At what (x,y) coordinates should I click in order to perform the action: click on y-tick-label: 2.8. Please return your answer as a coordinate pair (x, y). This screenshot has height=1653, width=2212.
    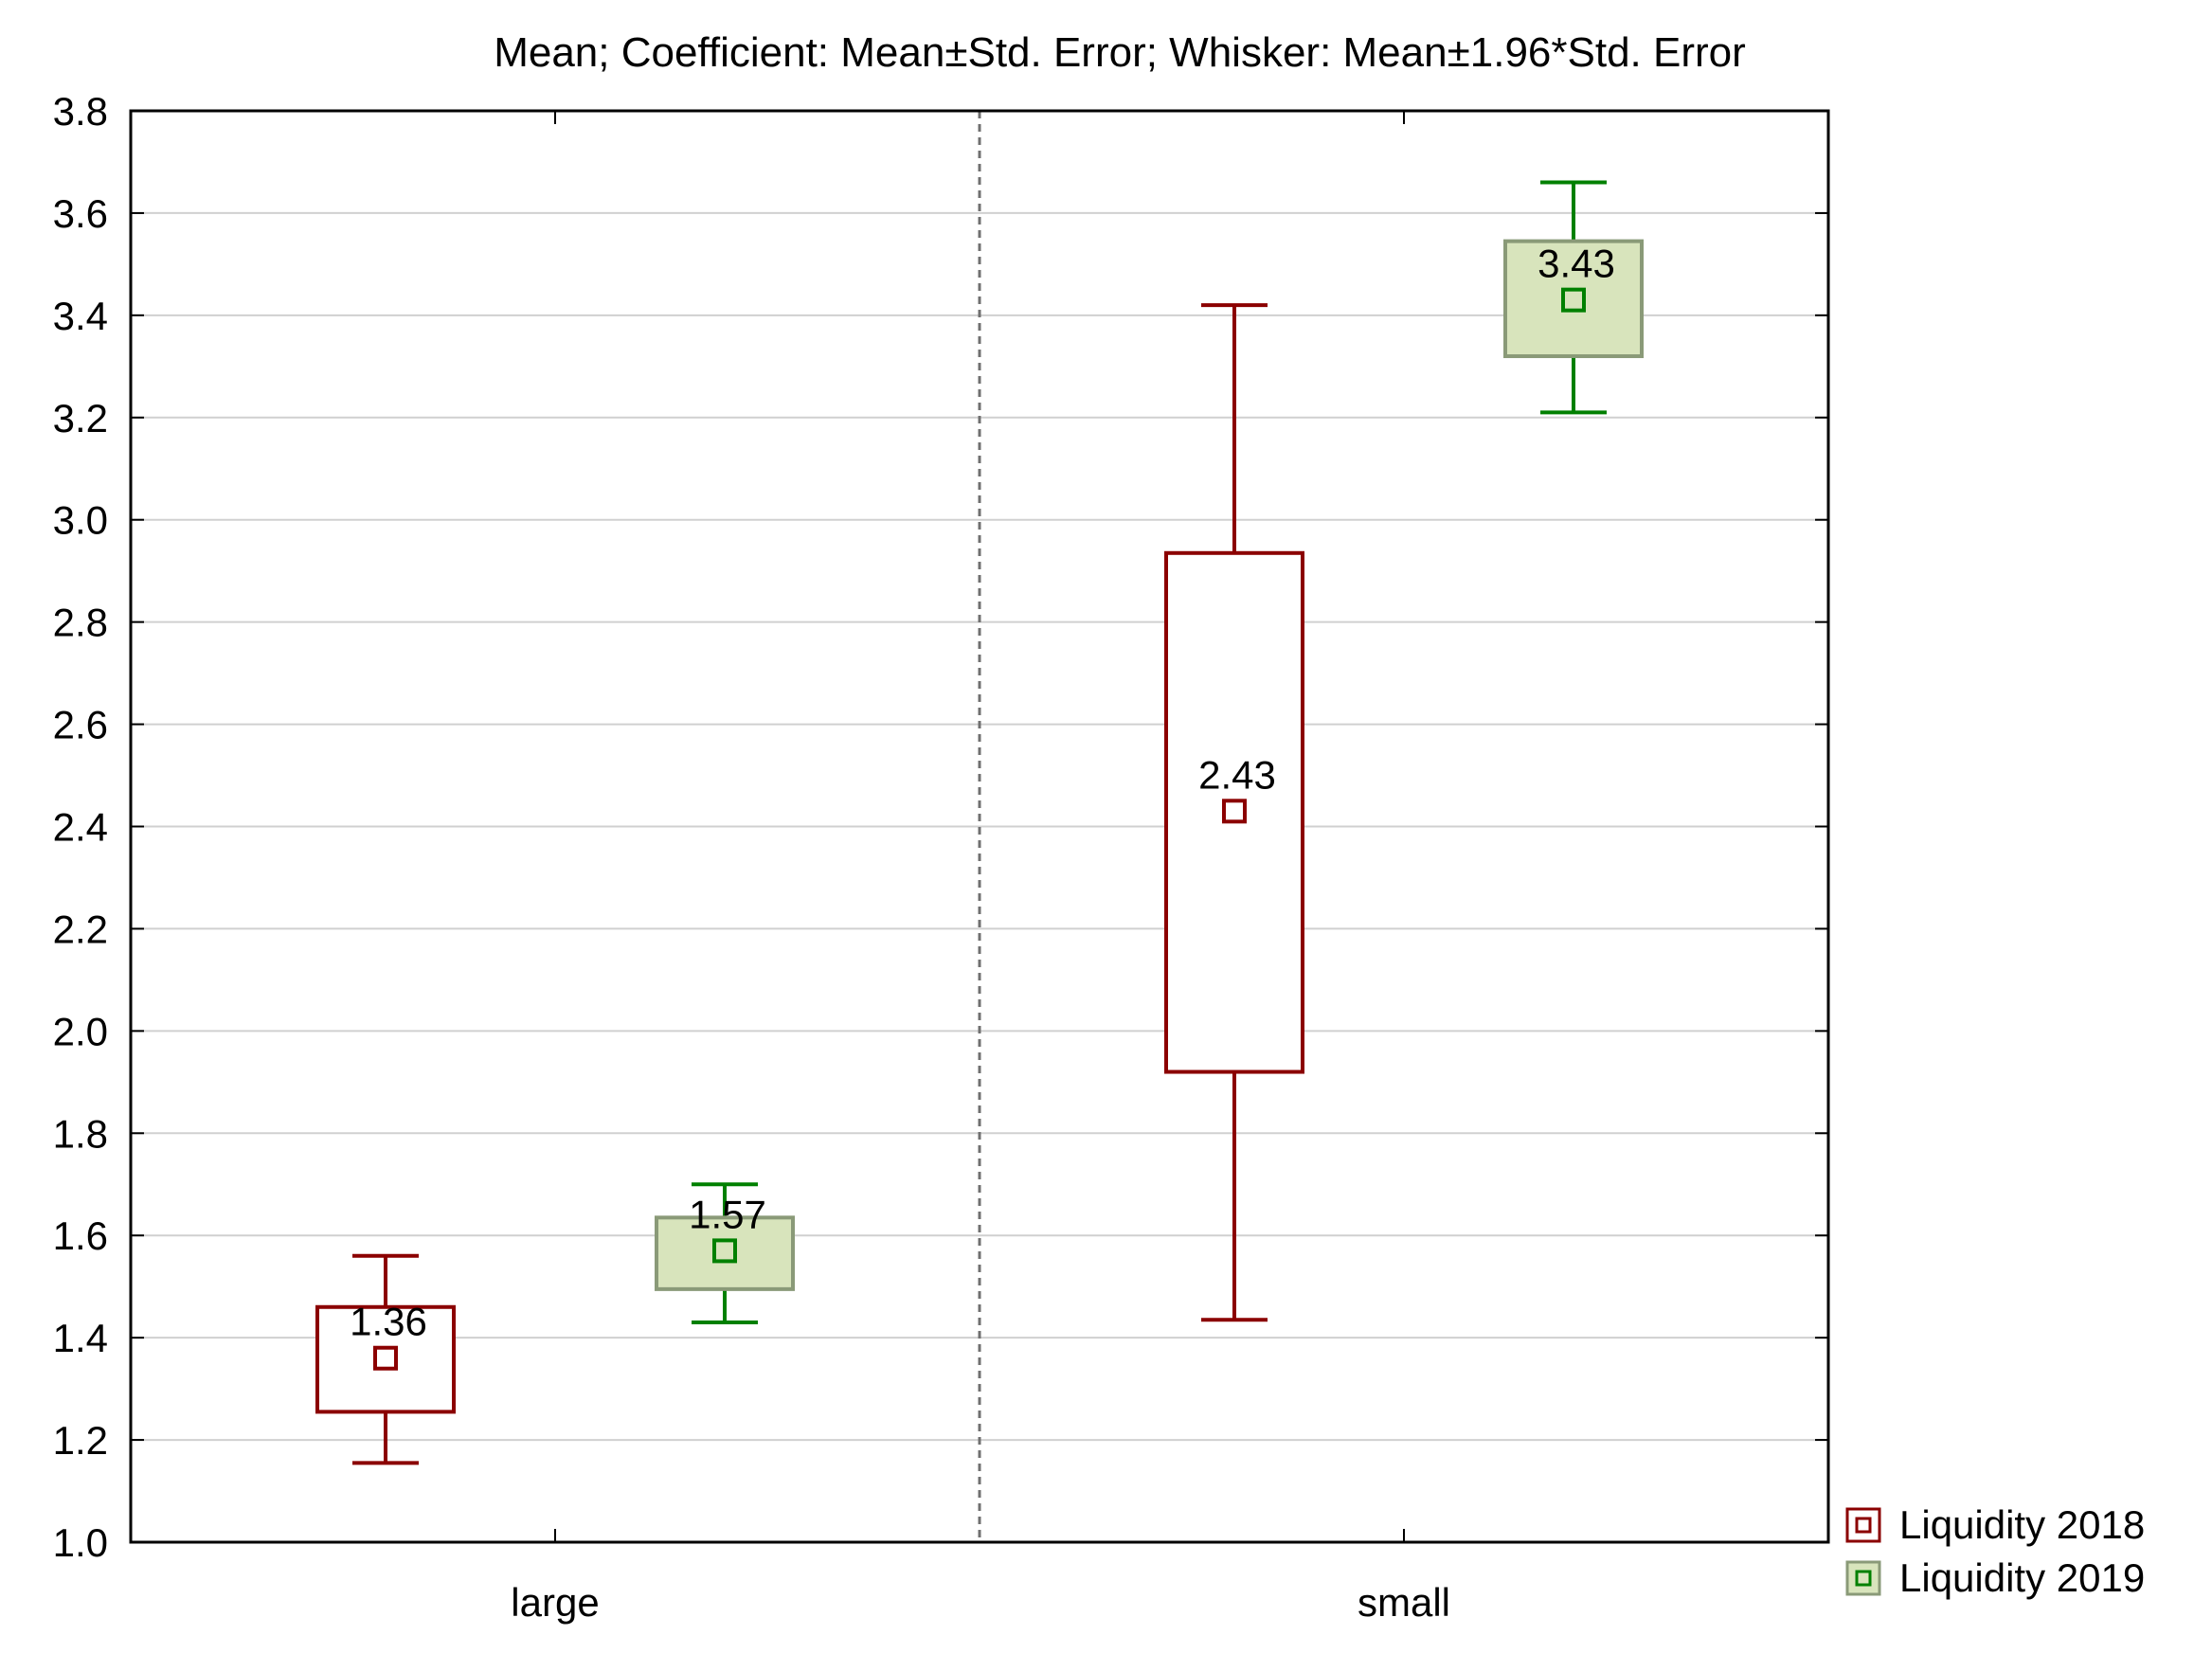
    Looking at the image, I should click on (81, 623).